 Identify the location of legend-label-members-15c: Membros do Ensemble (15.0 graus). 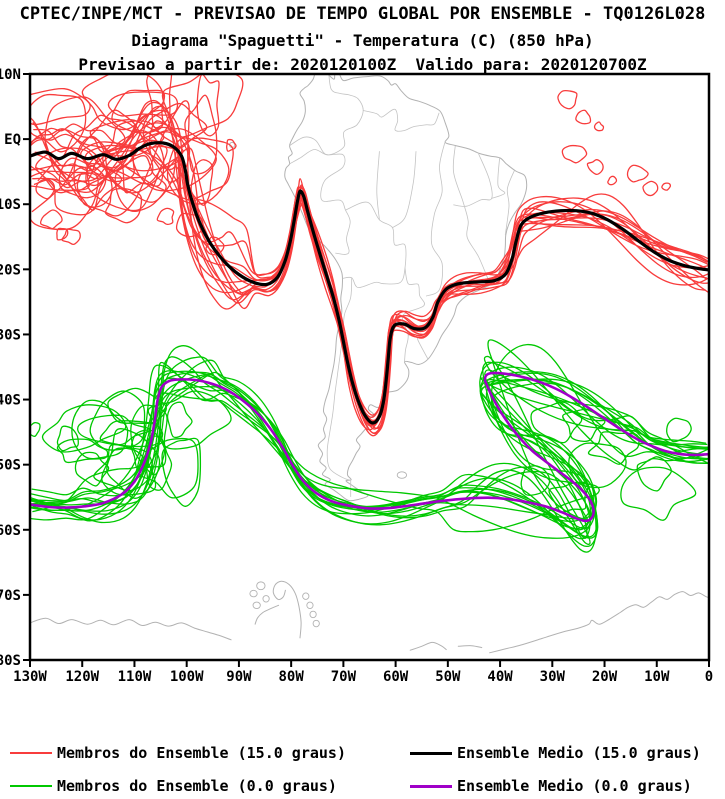
(201, 753).